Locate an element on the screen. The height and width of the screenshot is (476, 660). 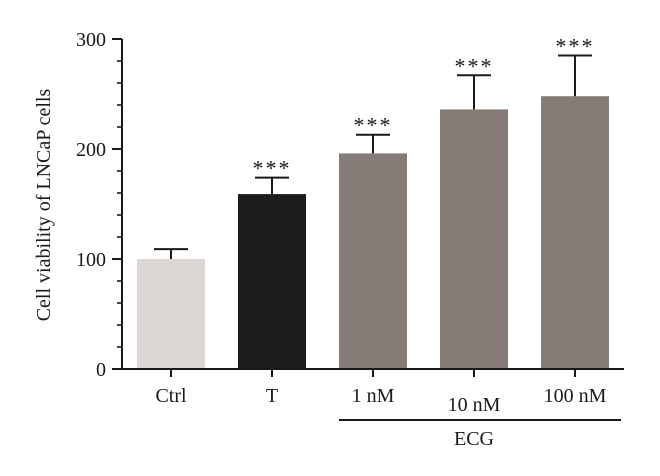
x-tick-label: 100 nM is located at coordinates (575, 396).